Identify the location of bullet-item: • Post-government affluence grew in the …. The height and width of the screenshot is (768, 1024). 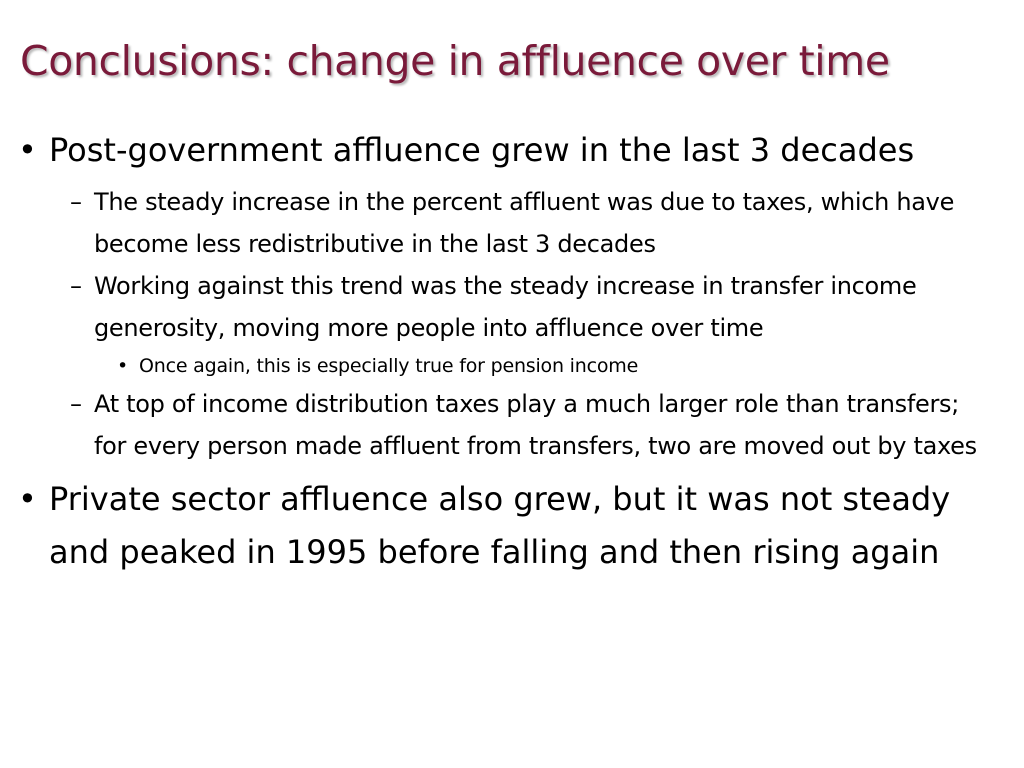
(494, 150).